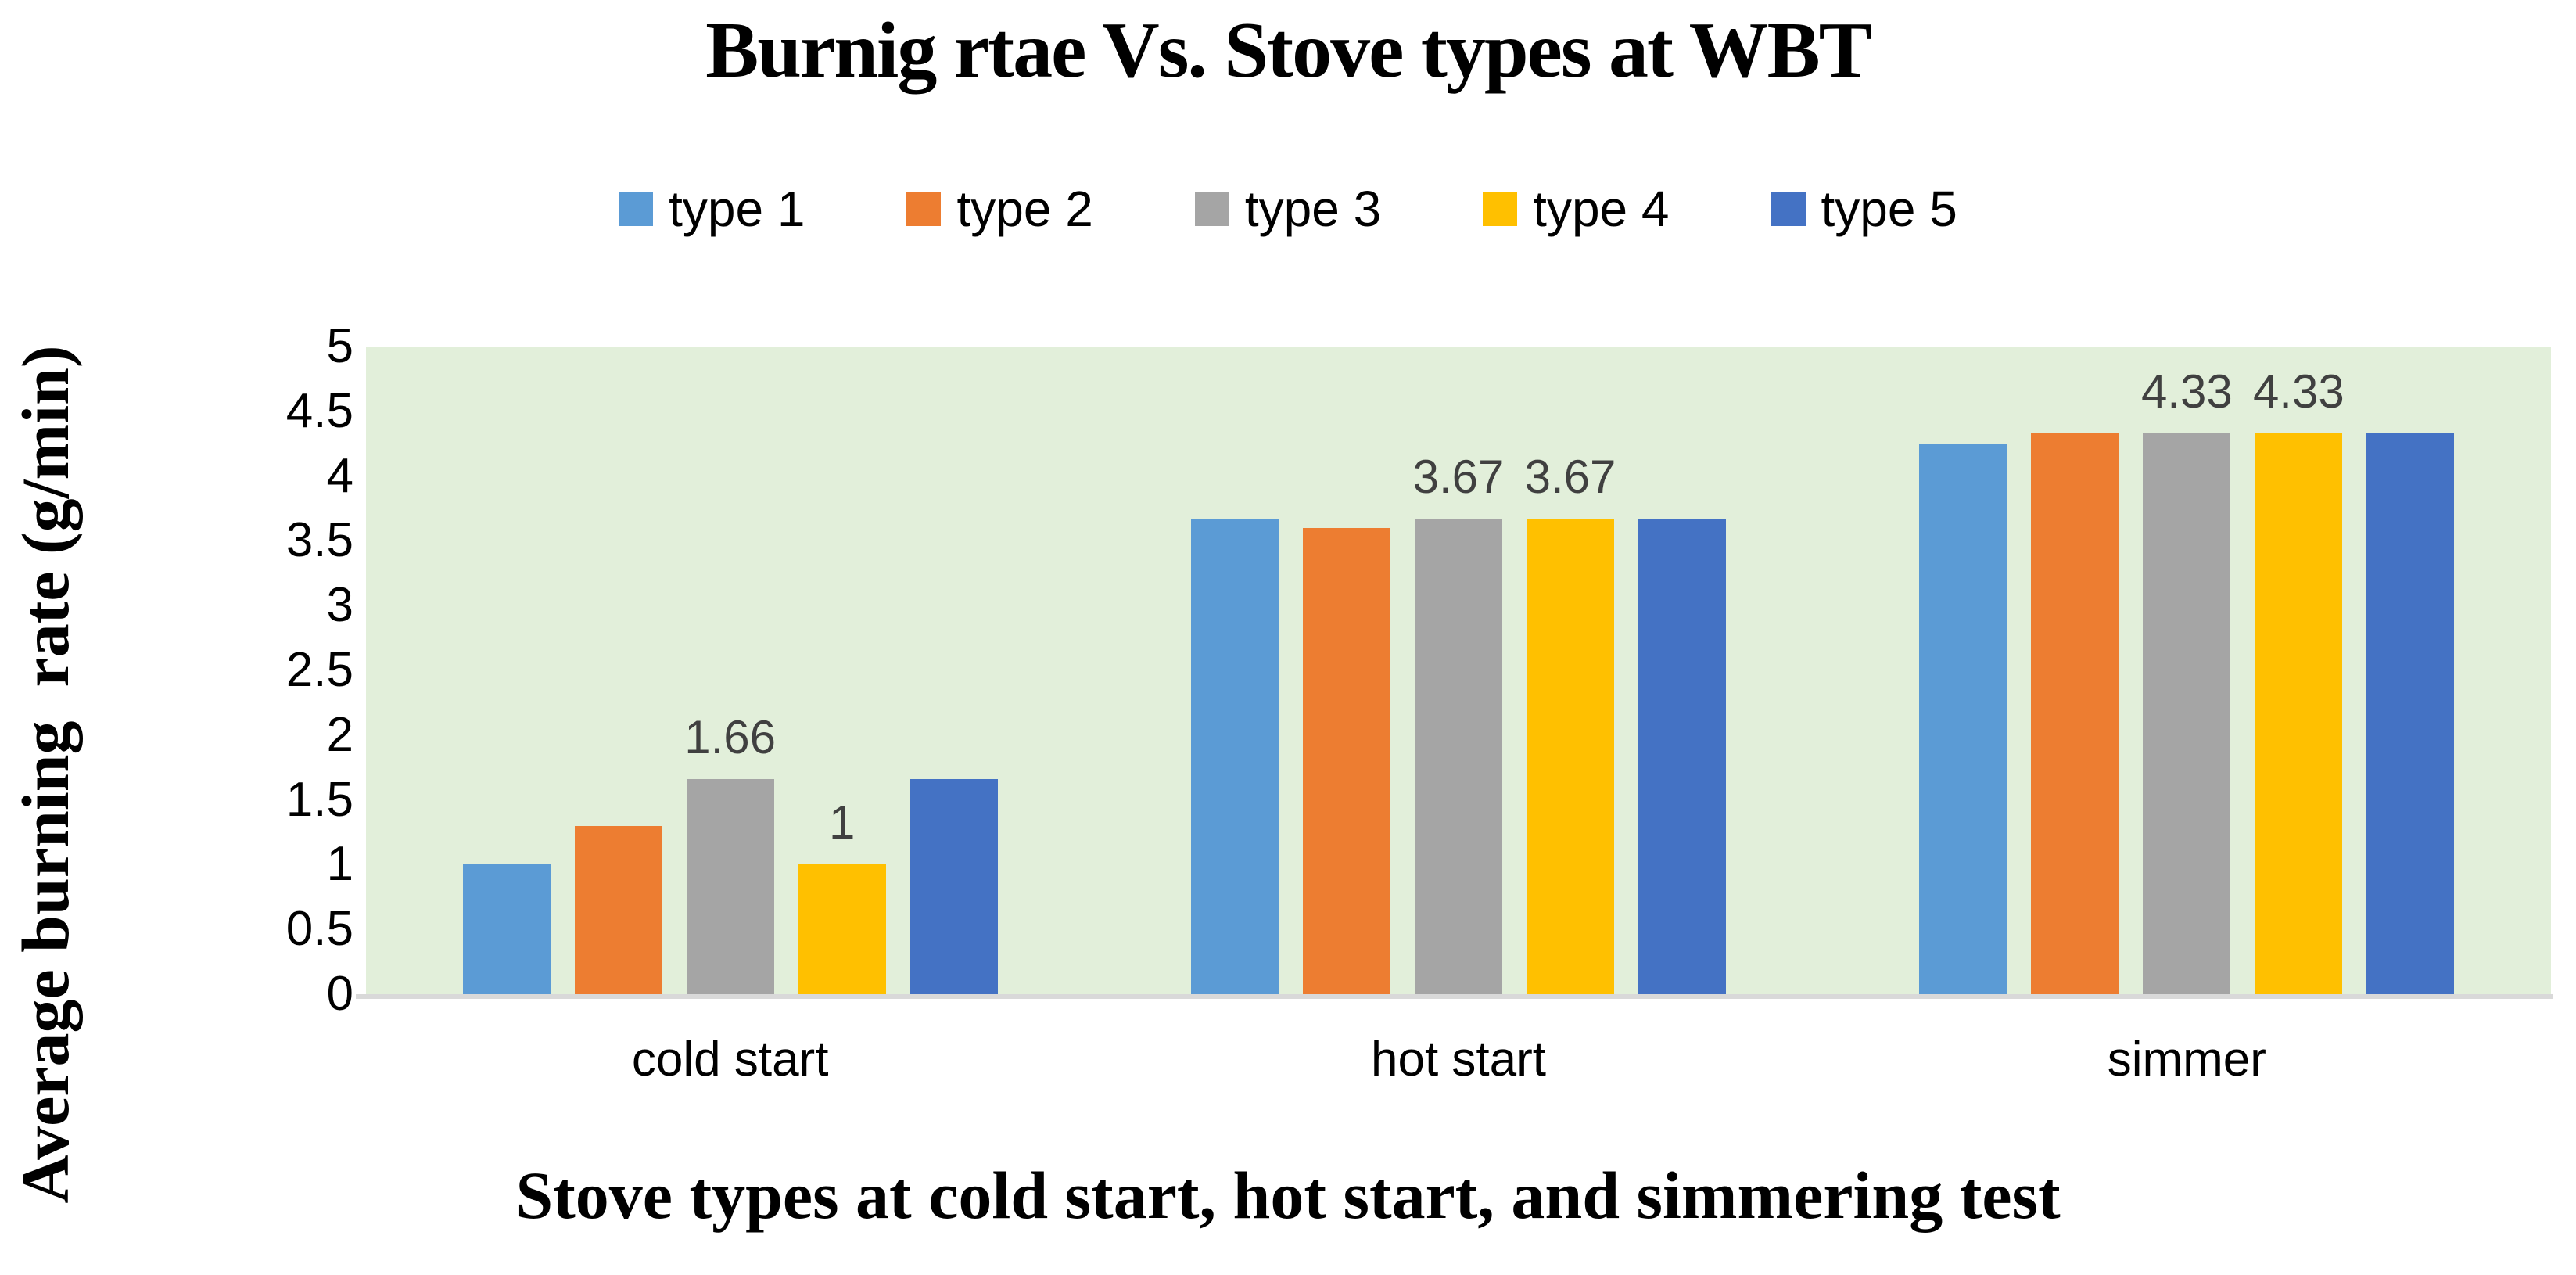  I want to click on legend-item-3: type 3, so click(1288, 209).